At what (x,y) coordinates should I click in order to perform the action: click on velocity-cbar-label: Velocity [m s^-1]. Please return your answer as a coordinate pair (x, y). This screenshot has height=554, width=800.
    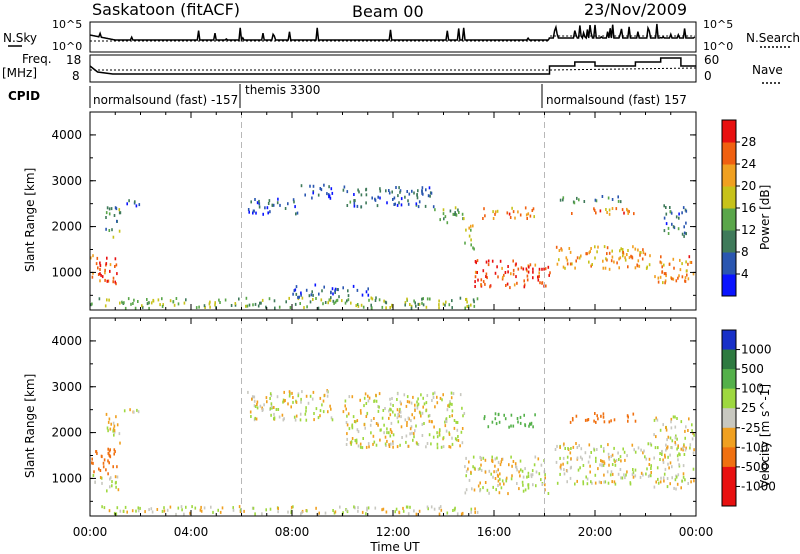
    Looking at the image, I should click on (765, 436).